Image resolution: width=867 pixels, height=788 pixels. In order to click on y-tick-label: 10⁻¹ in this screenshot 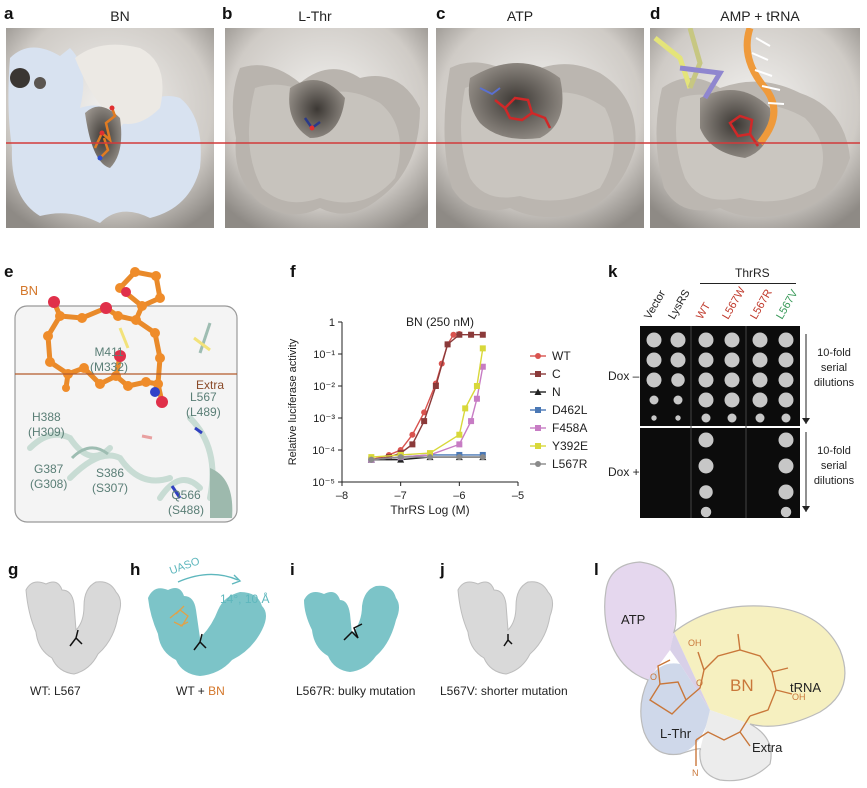, I will do `click(324, 355)`.